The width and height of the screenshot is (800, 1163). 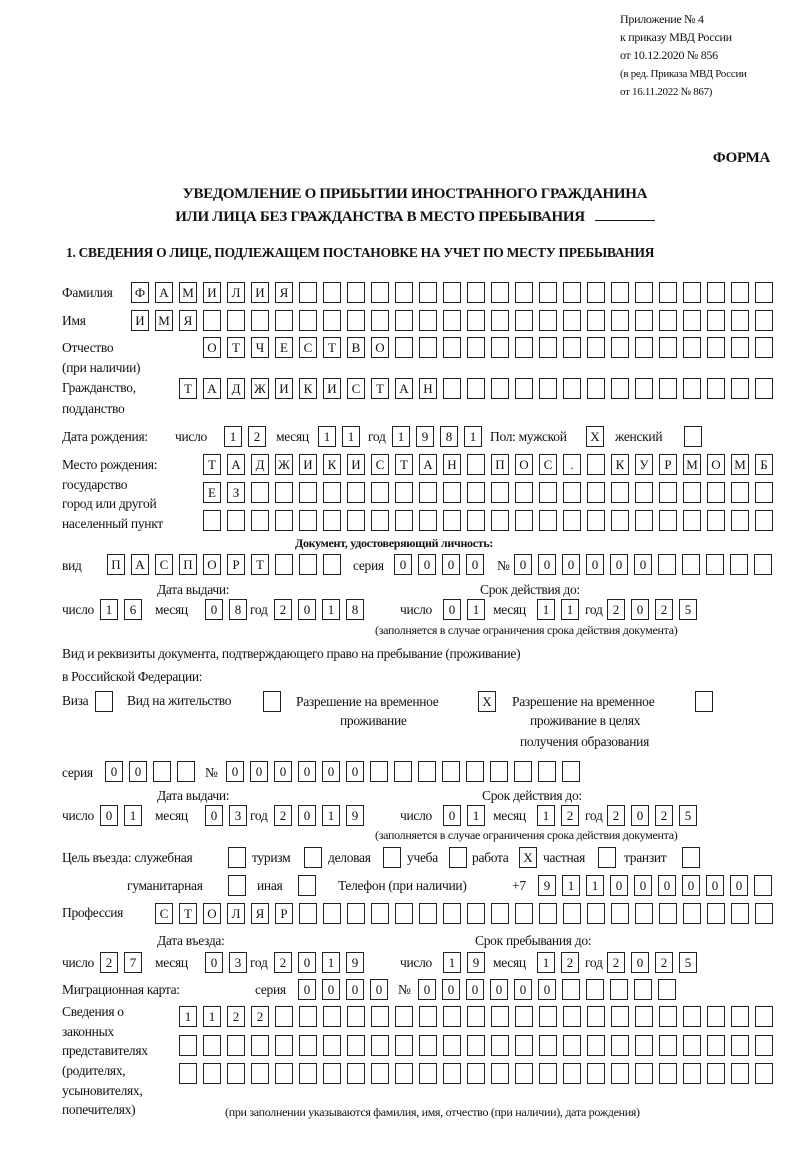 What do you see at coordinates (572, 464) in the screenshot?
I see `char-cell: .` at bounding box center [572, 464].